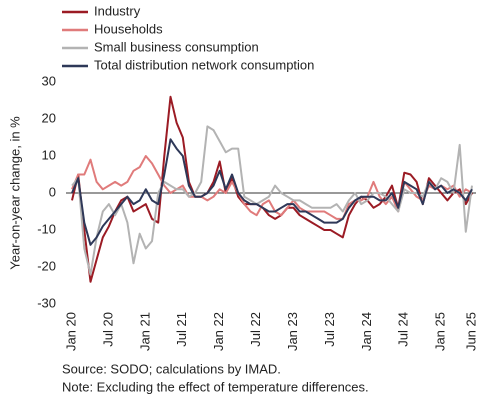 This screenshot has height=405, width=490. I want to click on x-tick-label: Jul 24, so click(403, 329).